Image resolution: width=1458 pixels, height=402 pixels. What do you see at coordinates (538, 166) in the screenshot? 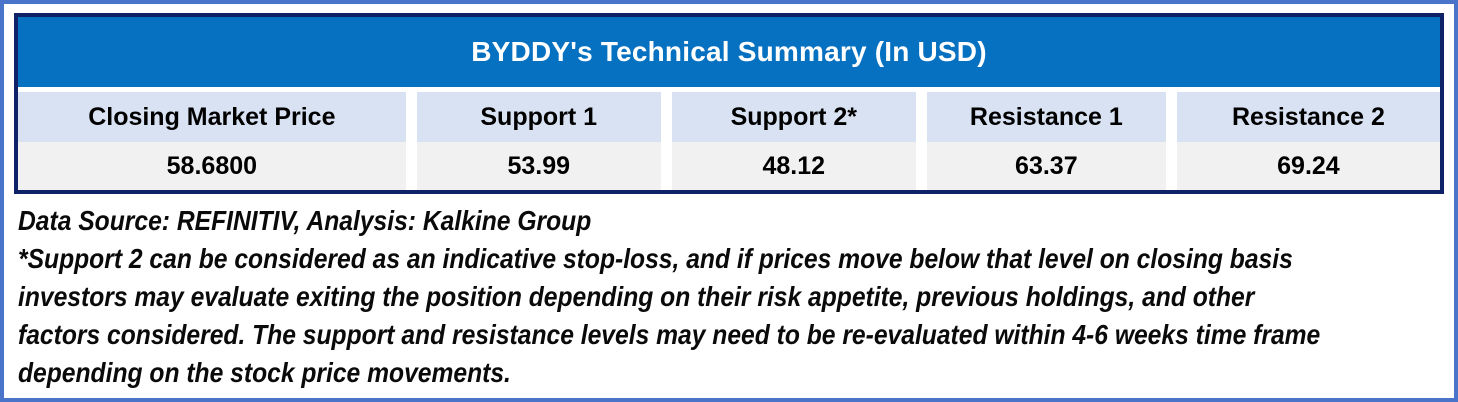
I see `support-1-value: 53.99` at bounding box center [538, 166].